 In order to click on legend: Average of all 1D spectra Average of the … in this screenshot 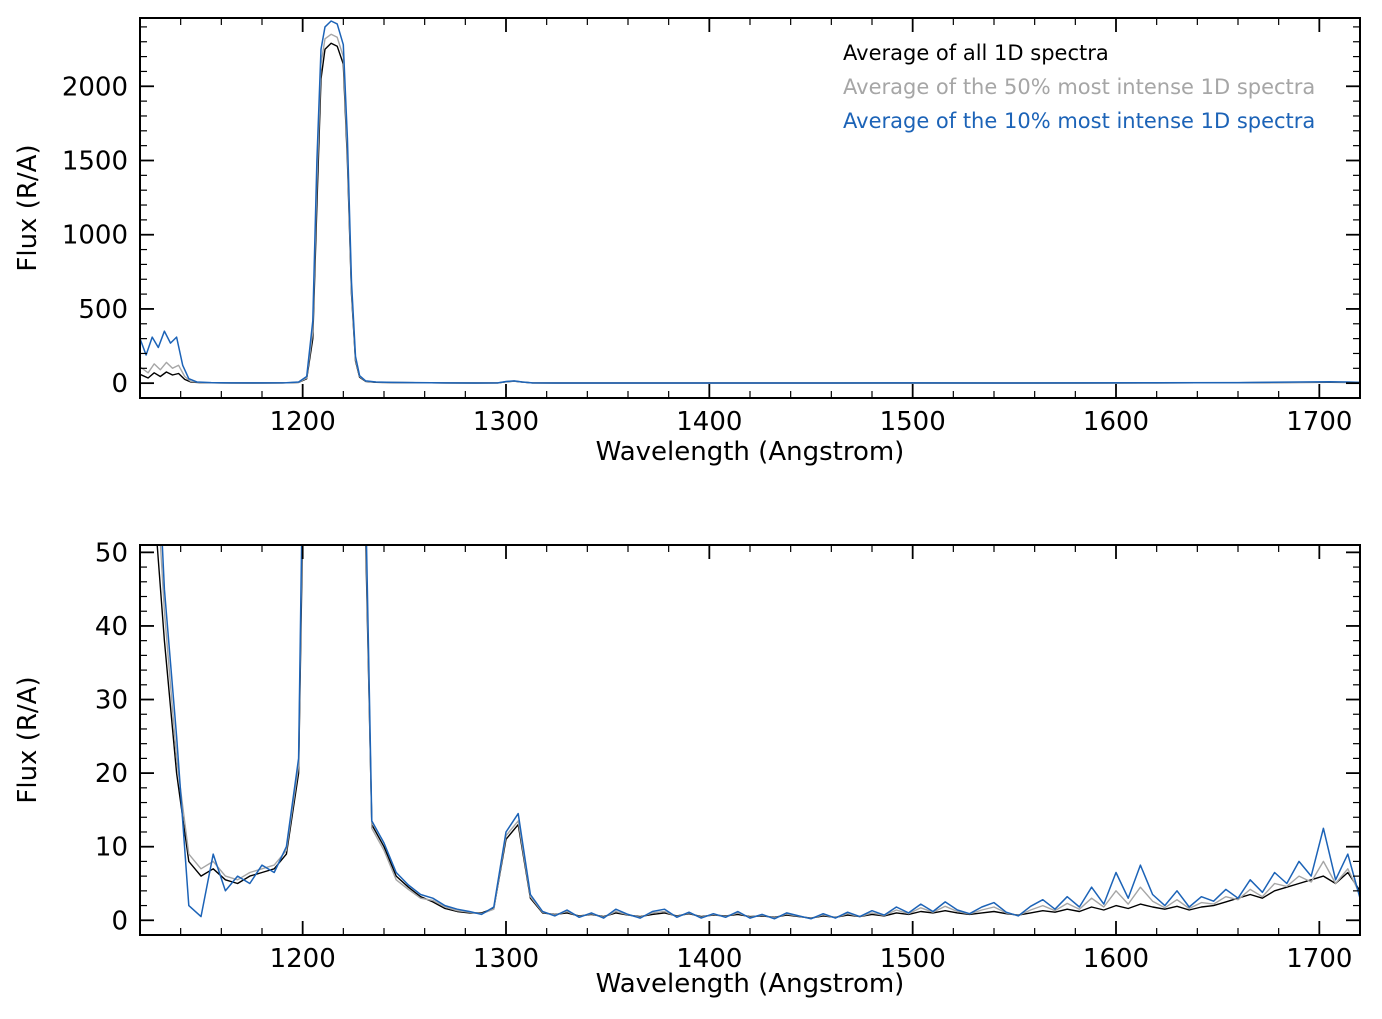, I will do `click(1079, 87)`.